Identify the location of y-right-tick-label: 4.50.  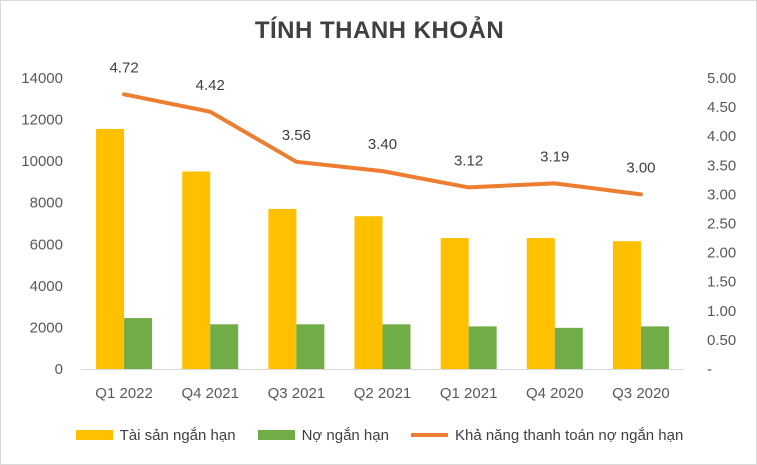
(721, 107).